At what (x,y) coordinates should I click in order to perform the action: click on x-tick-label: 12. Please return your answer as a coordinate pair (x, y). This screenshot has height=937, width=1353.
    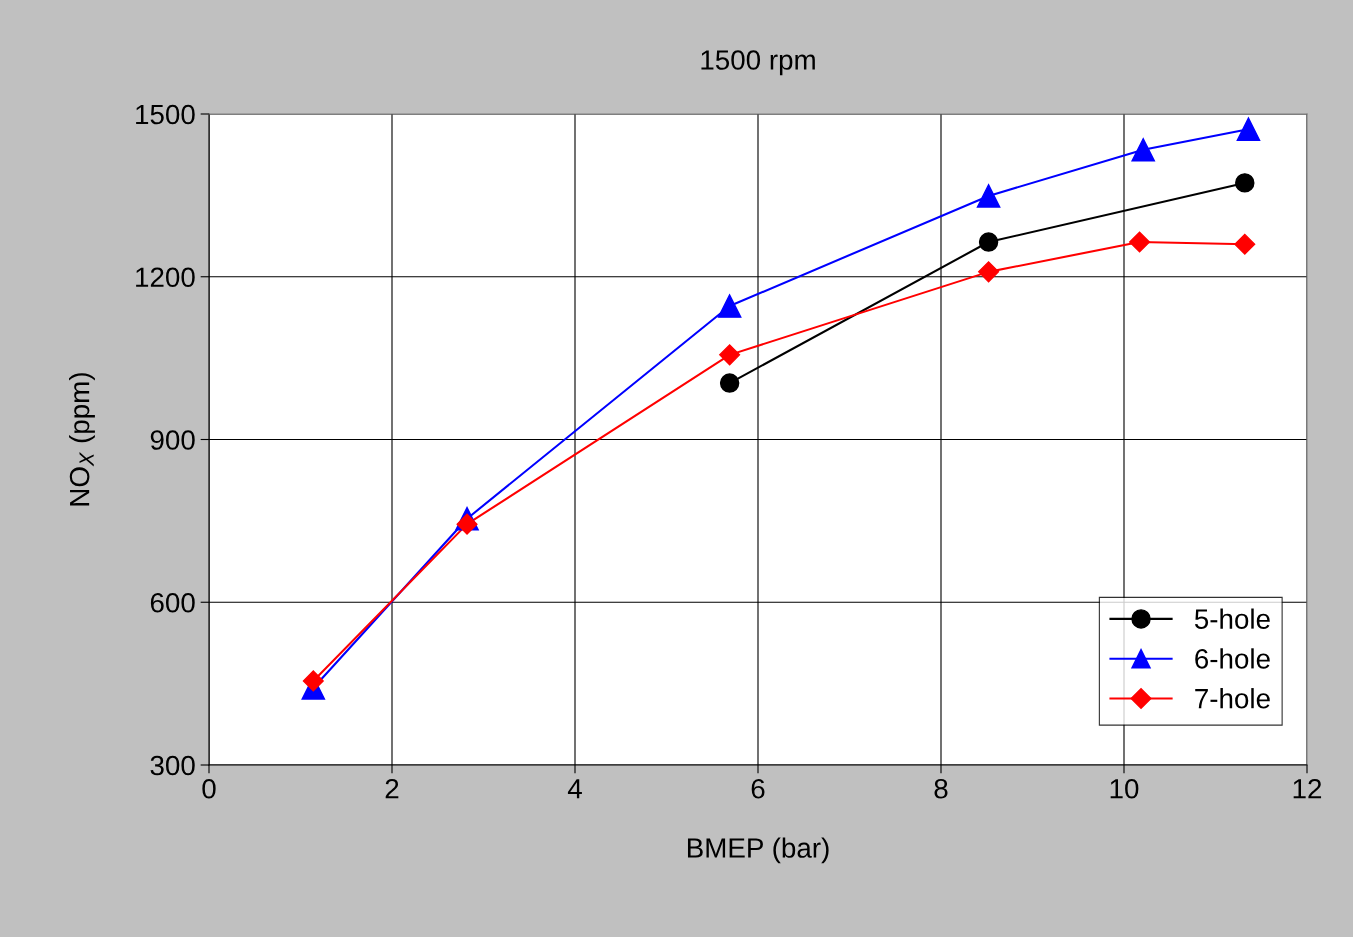
    Looking at the image, I should click on (1307, 788).